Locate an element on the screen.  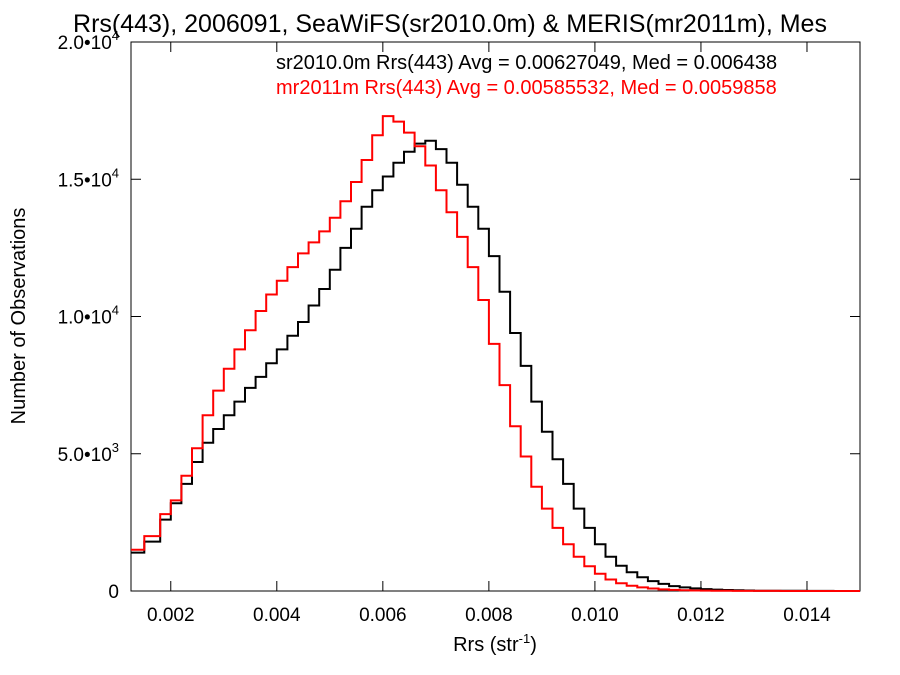
x-tick-label-0: 0.002 is located at coordinates (171, 615).